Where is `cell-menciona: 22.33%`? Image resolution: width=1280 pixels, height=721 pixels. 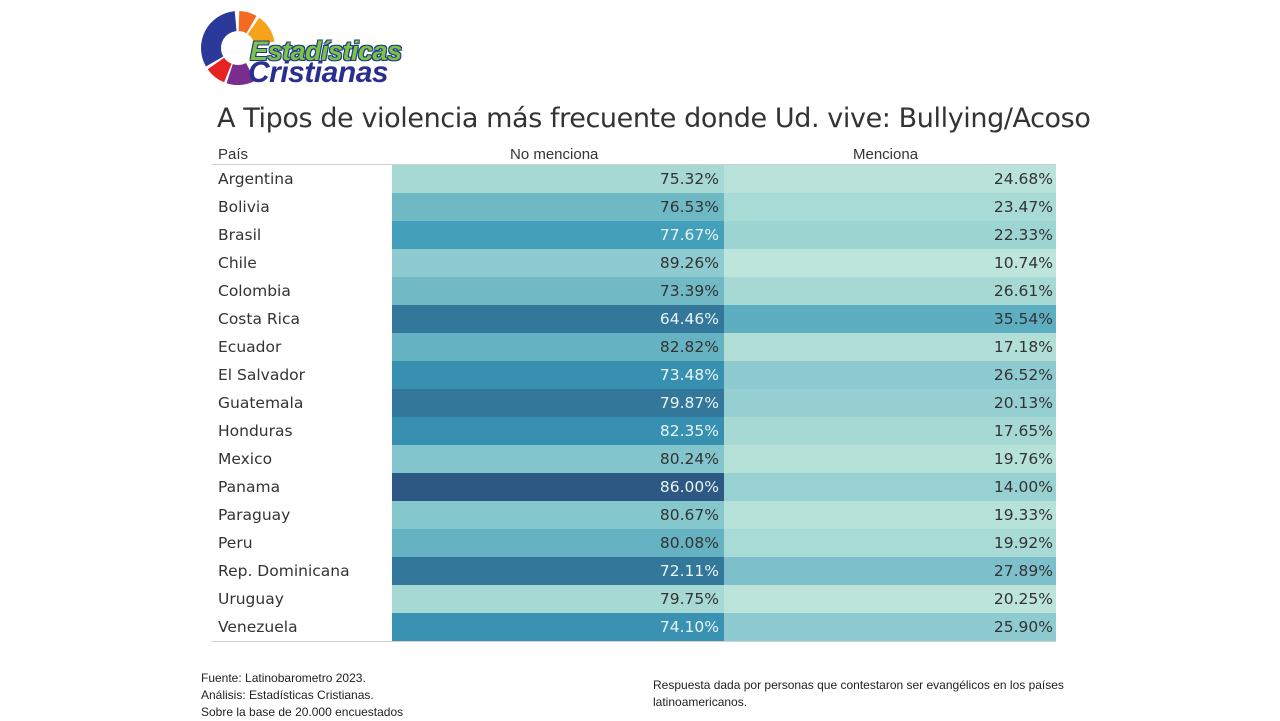 cell-menciona: 22.33% is located at coordinates (890, 235).